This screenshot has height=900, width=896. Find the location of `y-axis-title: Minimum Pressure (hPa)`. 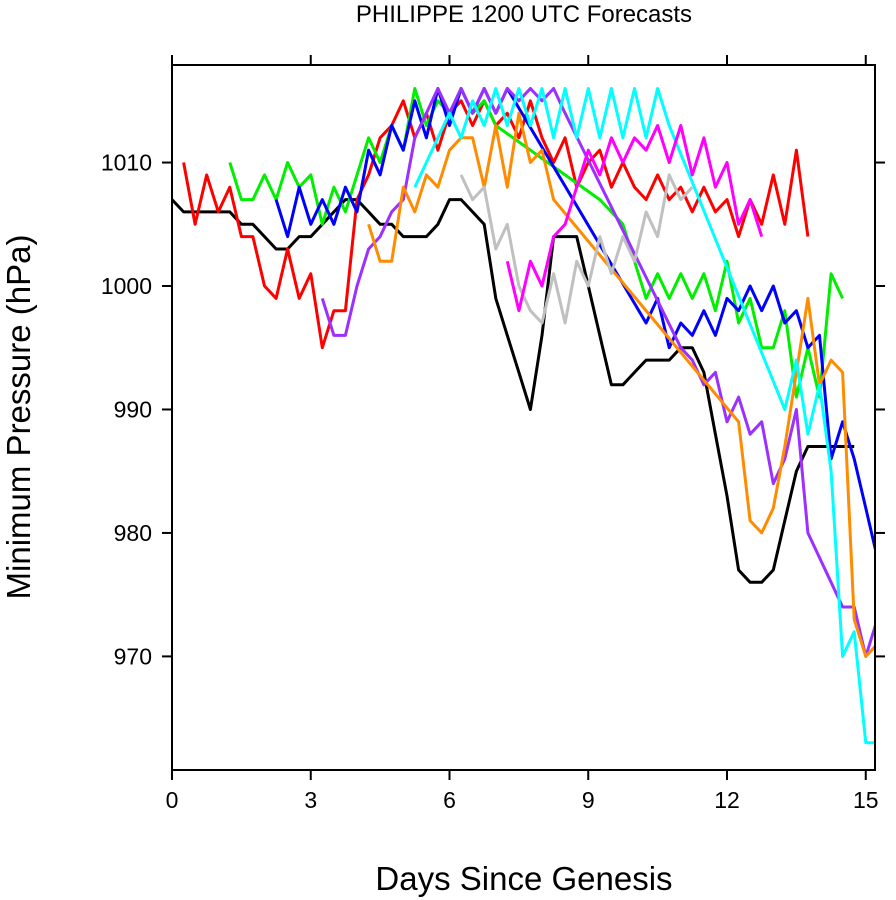

y-axis-title: Minimum Pressure (hPa) is located at coordinates (18, 417).